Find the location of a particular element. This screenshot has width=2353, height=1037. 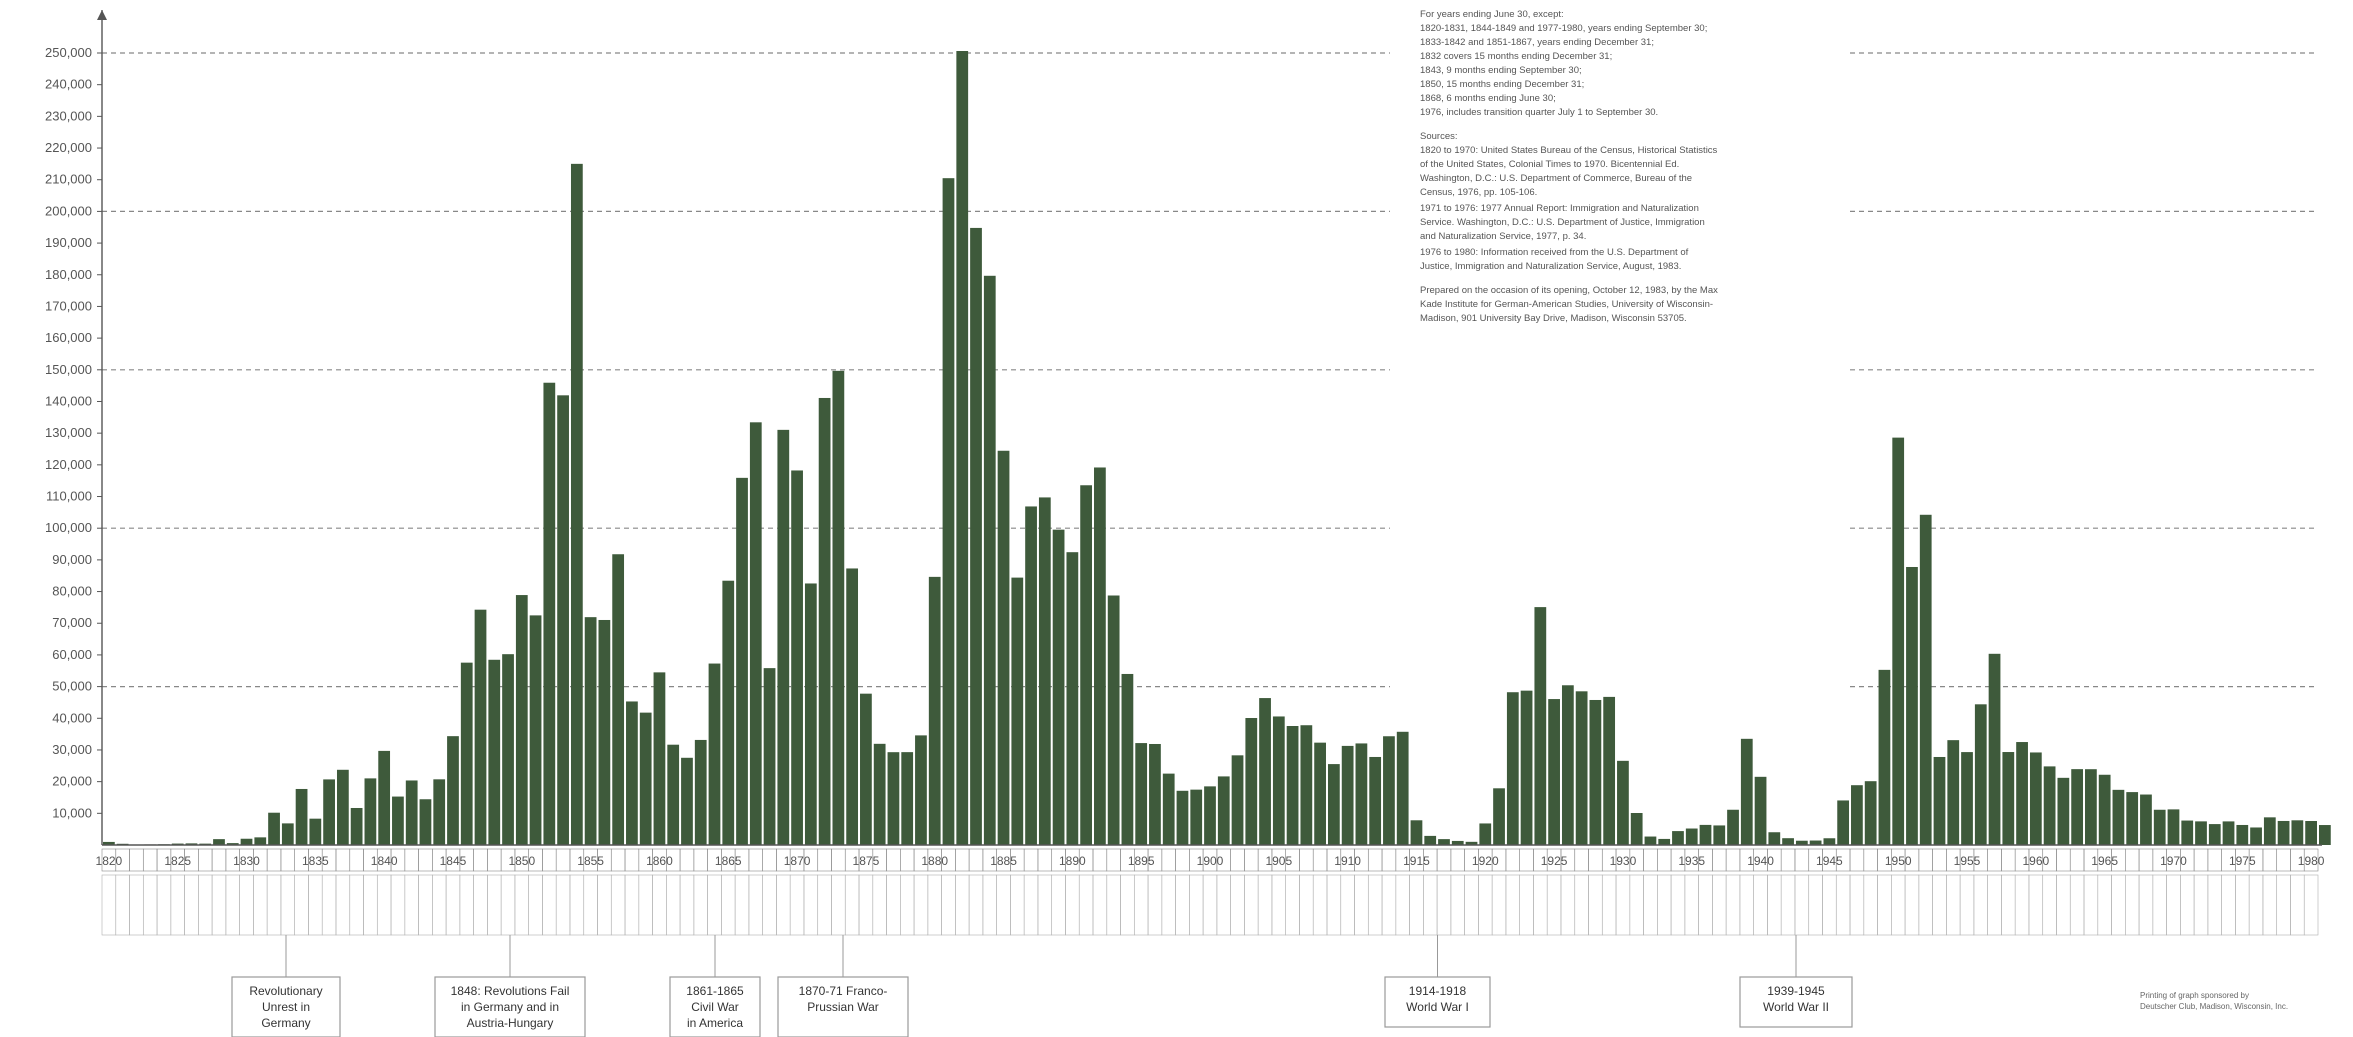

y-tick-label: 200,000 is located at coordinates (68, 210).